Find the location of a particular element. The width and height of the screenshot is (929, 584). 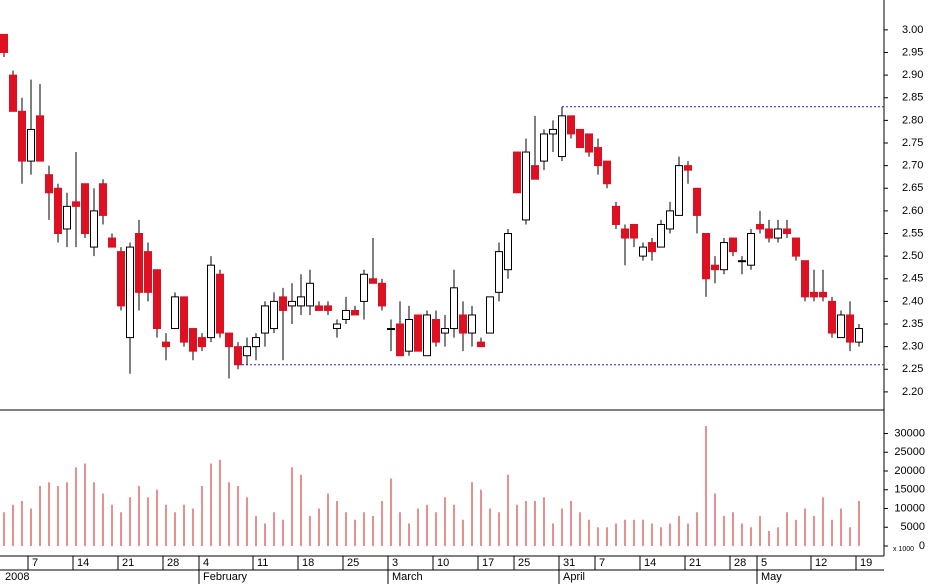

x-tick-label: 18 is located at coordinates (308, 563).